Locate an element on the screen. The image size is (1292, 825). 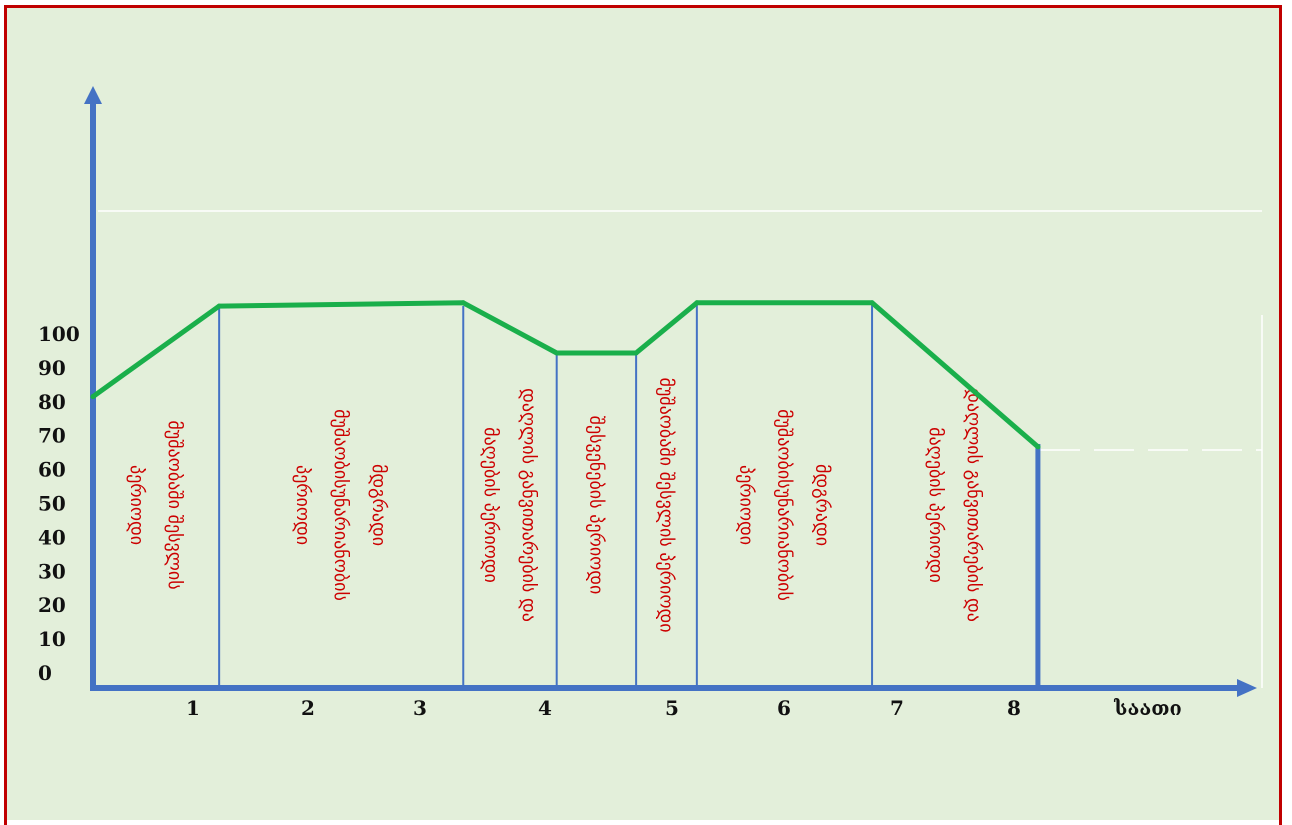
y-axis-arrow is located at coordinates (93, 95).